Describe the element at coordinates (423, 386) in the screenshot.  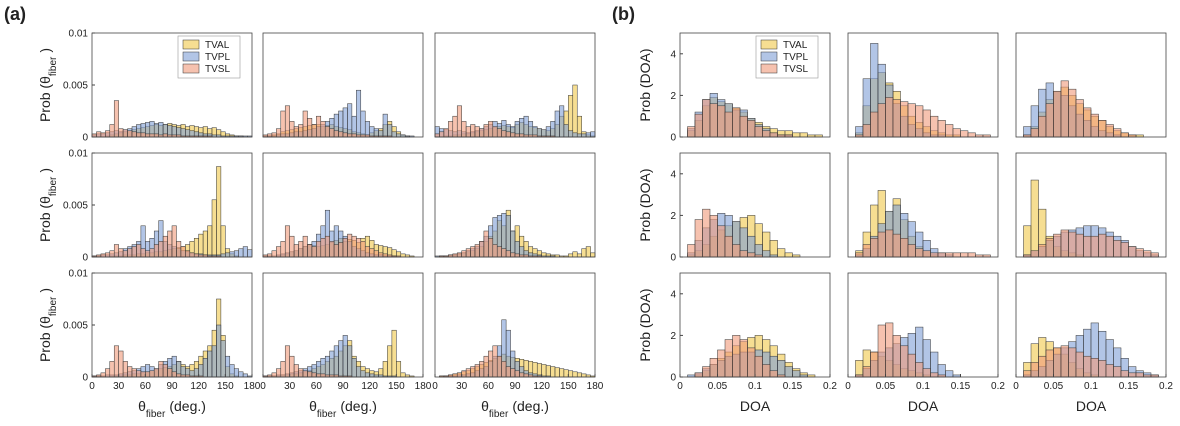
I see `x-tick-label: 180` at that location.